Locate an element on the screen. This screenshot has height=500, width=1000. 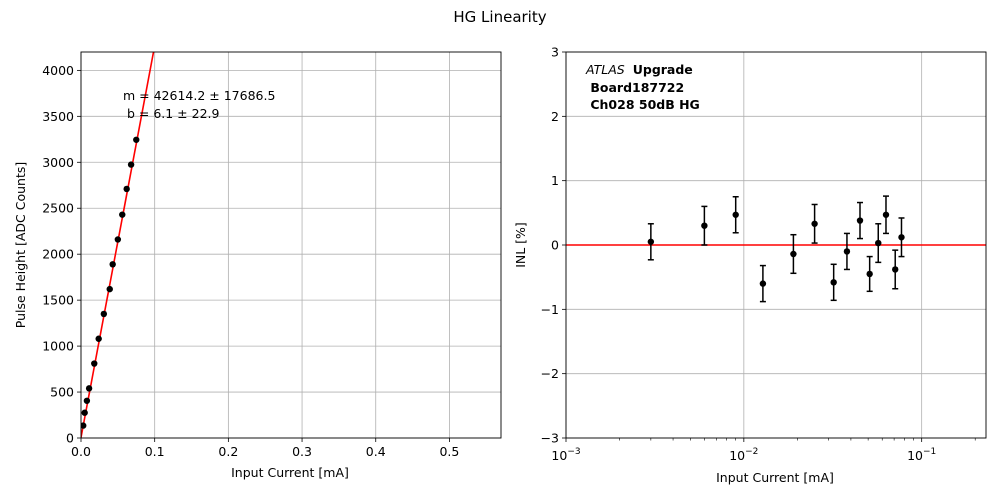
left-y-axis-label: Pulse Height [ADC Counts] is located at coordinates (20, 245).